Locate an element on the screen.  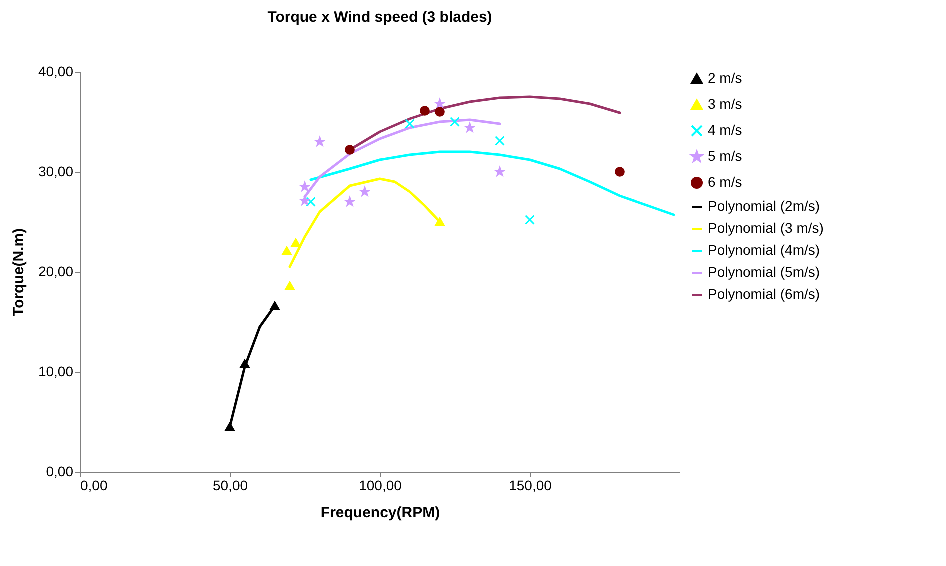
y-tick-label: 10,00 is located at coordinates (56, 372).